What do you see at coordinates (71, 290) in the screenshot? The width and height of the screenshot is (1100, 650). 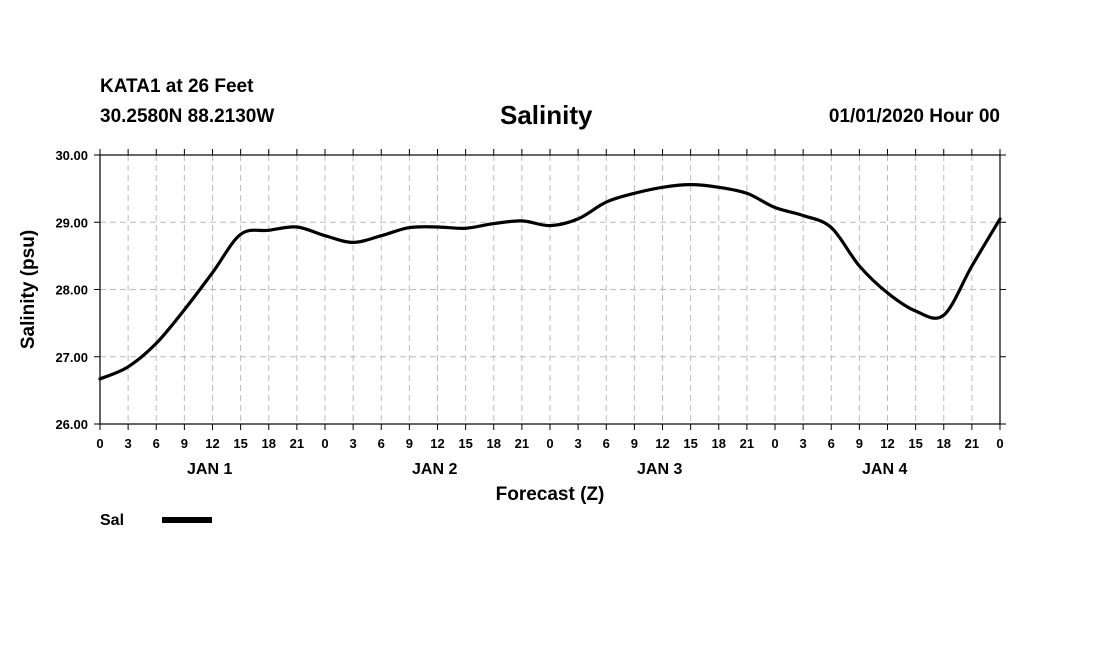 I see `y-tick-label: 28.00` at bounding box center [71, 290].